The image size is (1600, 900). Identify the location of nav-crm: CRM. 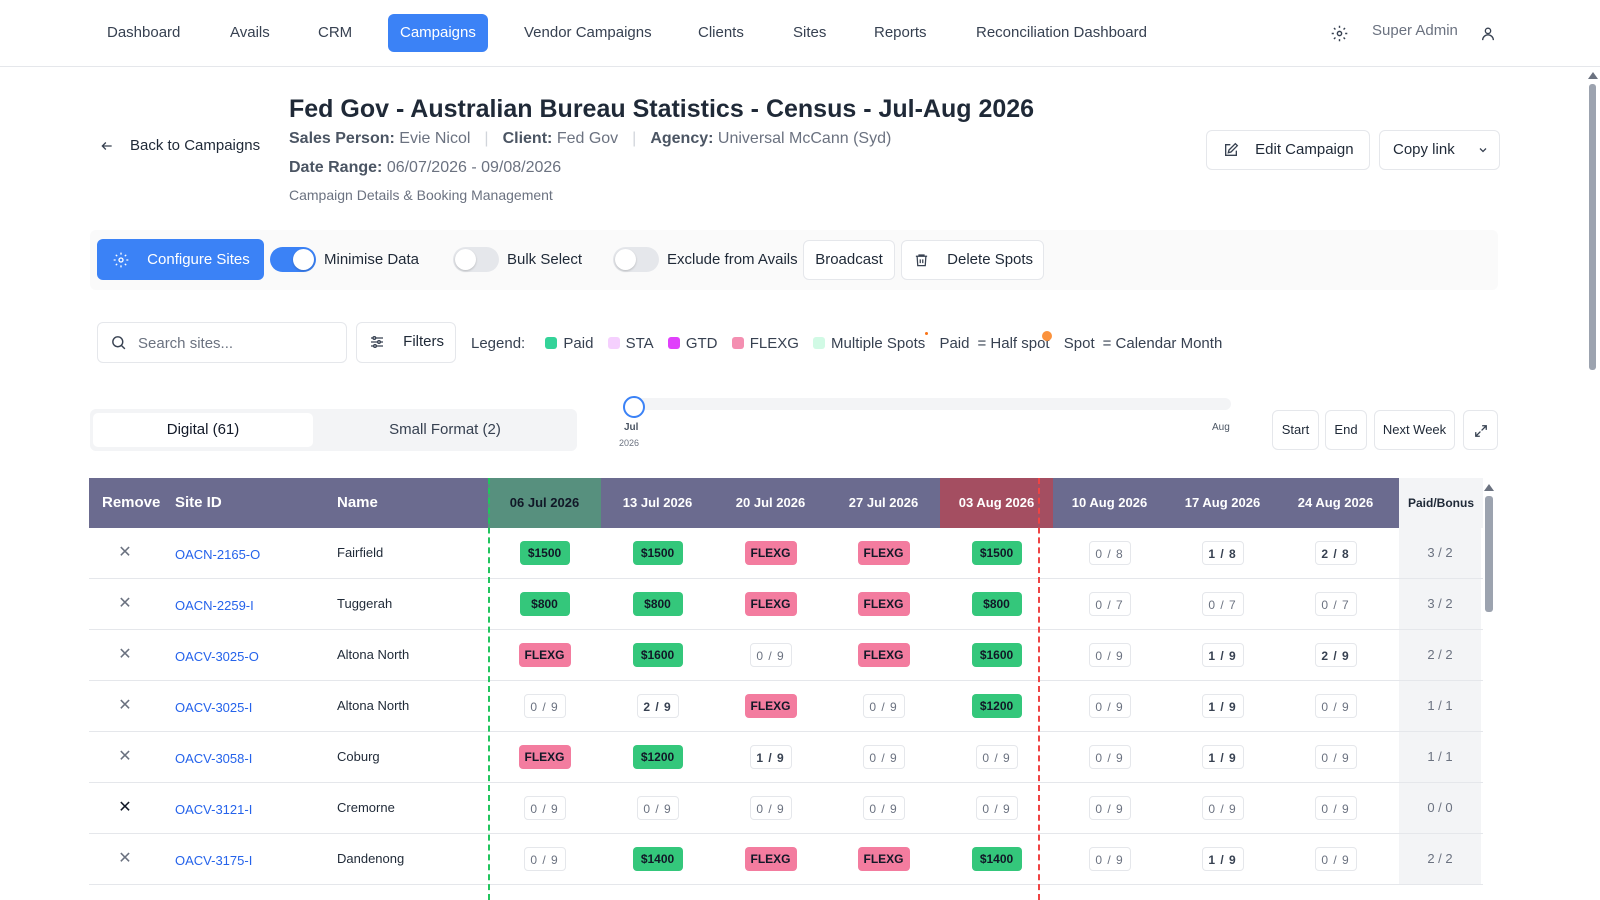
(335, 32).